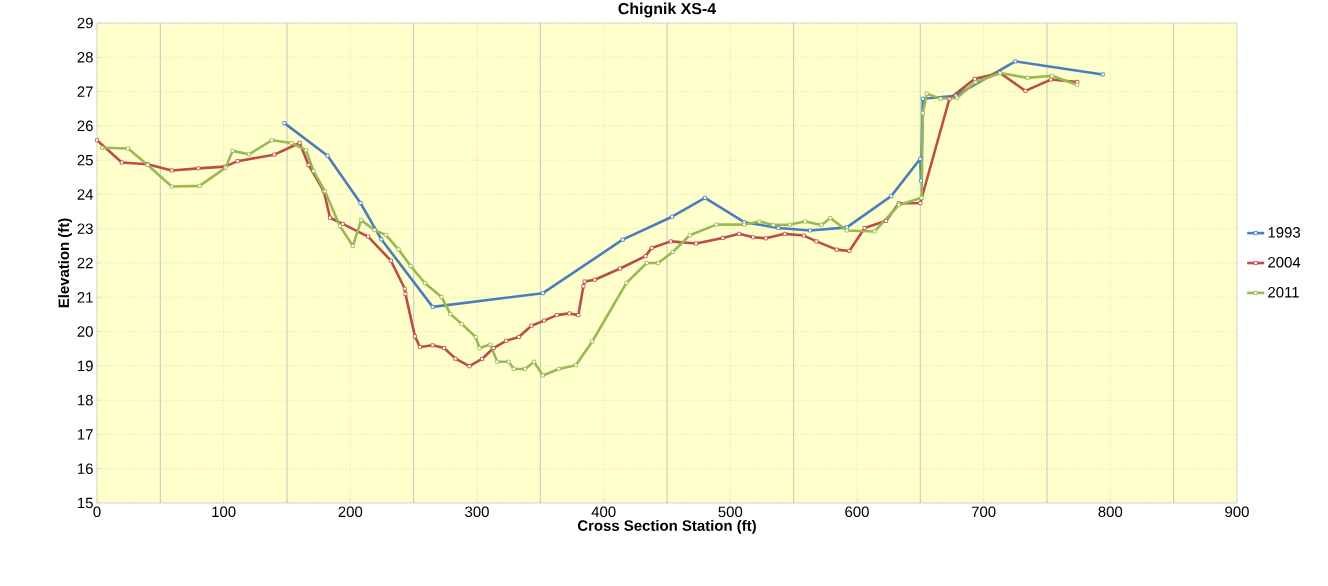 The image size is (1328, 586). Describe the element at coordinates (85, 126) in the screenshot. I see `y-tick-label: 26` at that location.